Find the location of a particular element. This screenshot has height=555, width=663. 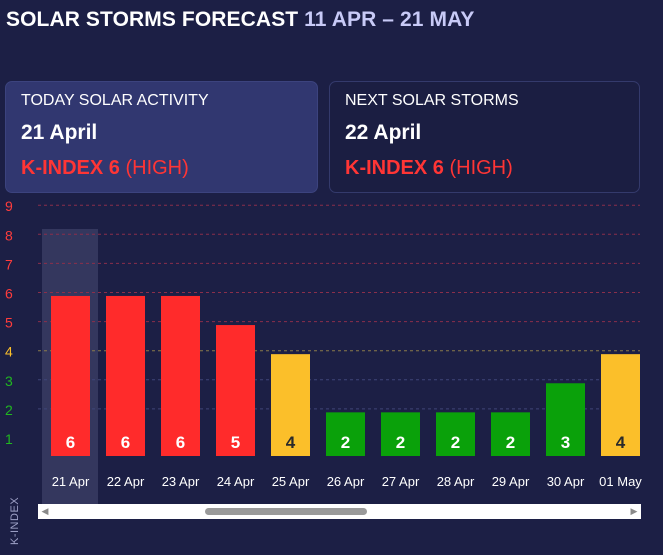

x-tick-label: 22 Apr is located at coordinates (126, 481).